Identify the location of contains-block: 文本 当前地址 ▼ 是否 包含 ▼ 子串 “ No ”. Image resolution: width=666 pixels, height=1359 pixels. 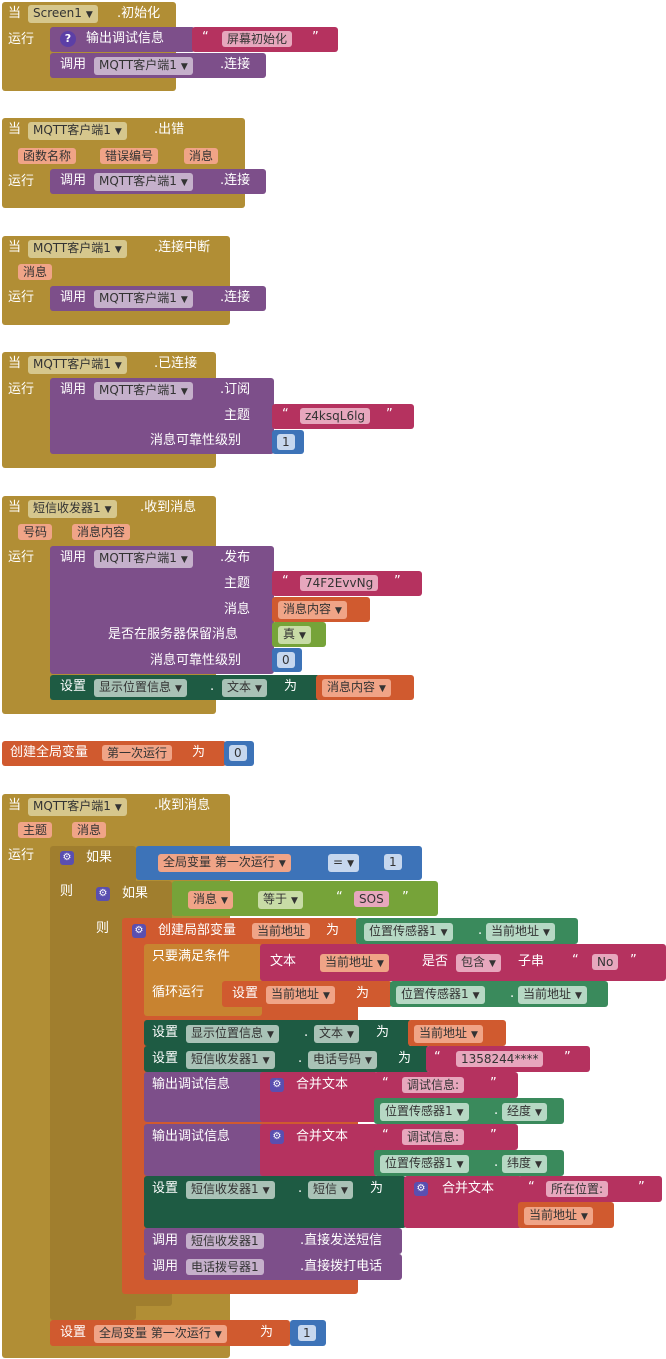
(463, 962).